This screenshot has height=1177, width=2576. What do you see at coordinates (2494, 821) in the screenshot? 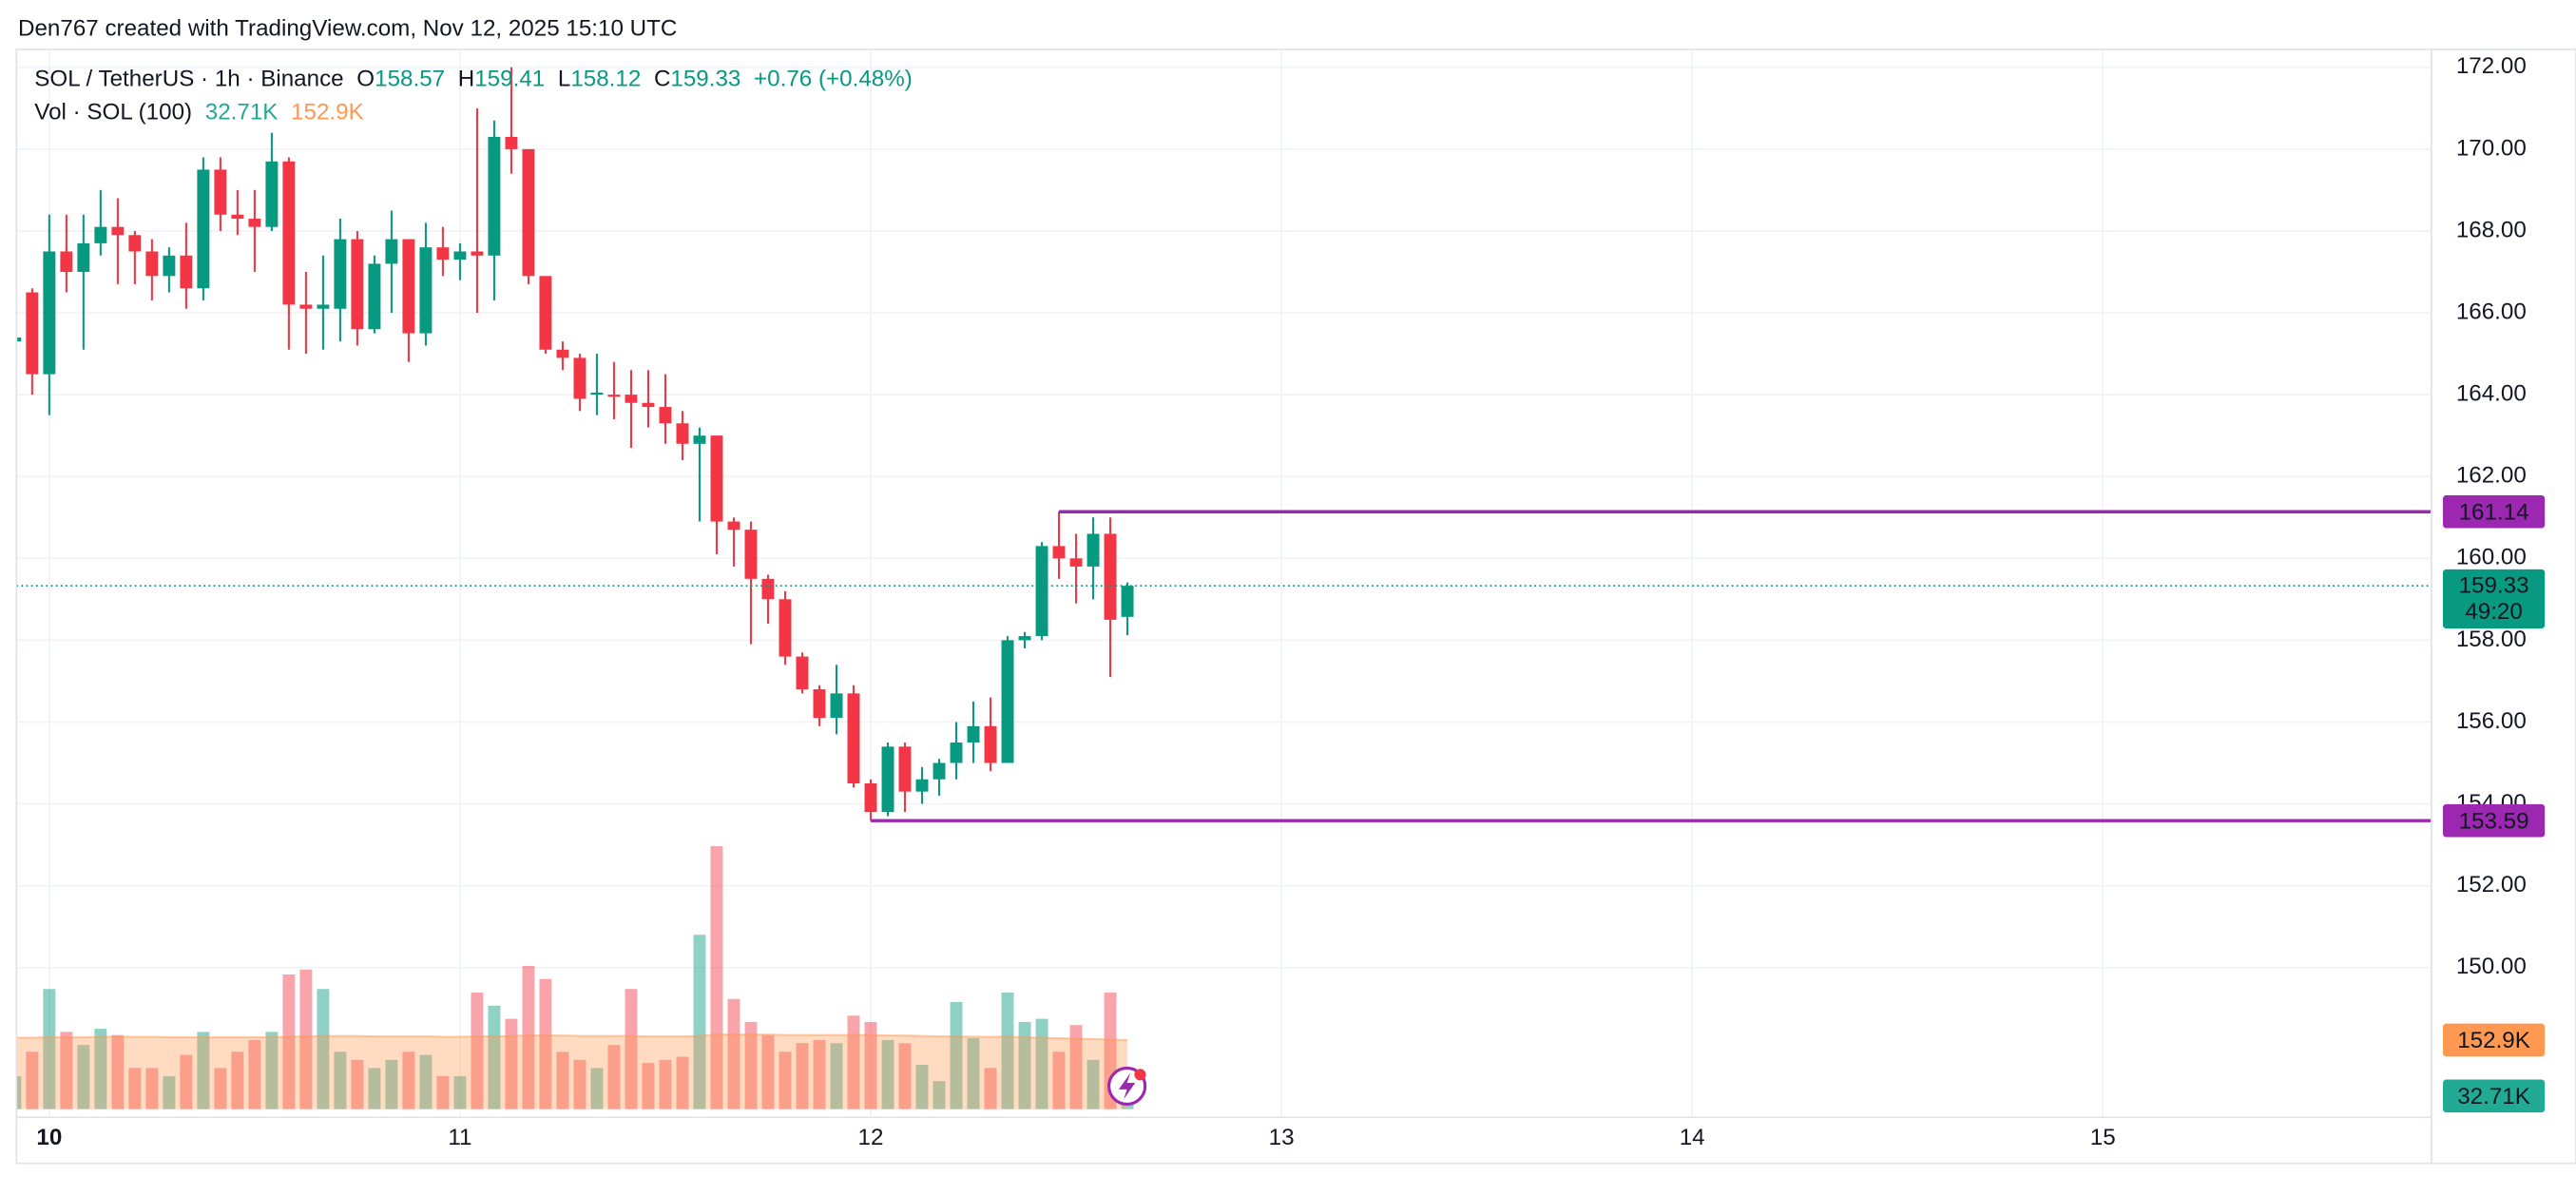
I see `level-label: 153.59` at bounding box center [2494, 821].